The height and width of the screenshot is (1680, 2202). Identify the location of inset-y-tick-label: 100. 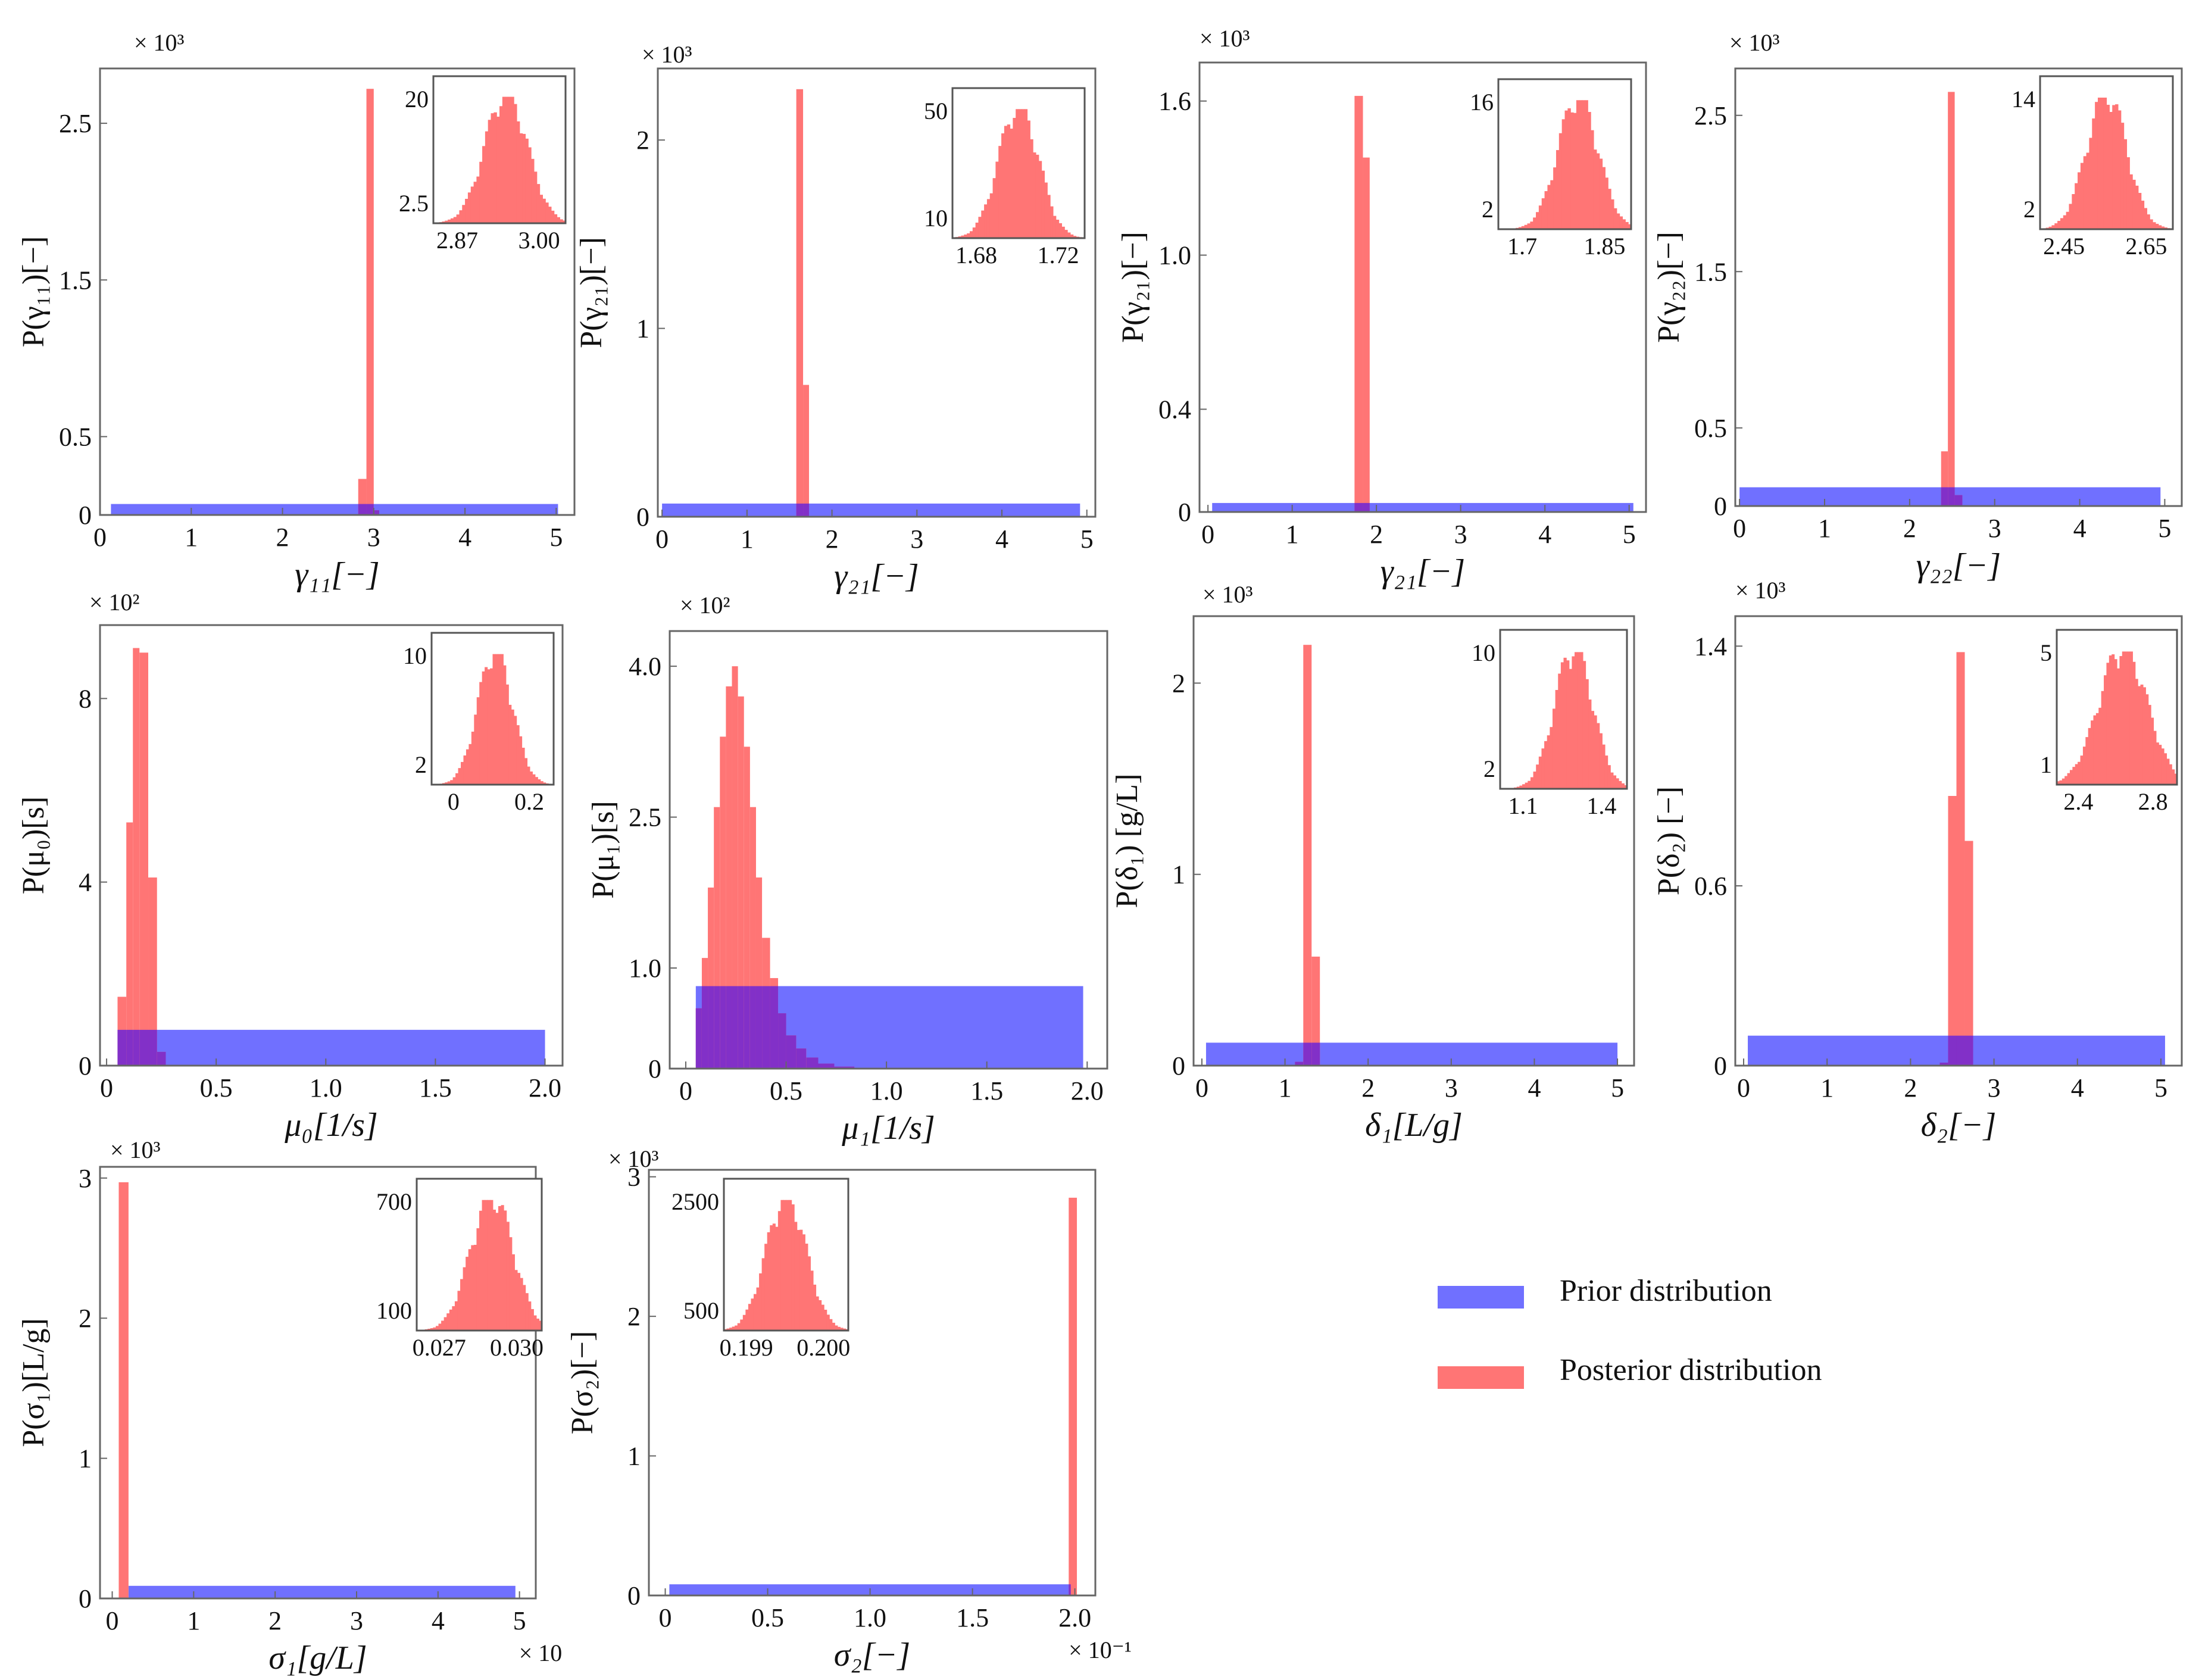
(394, 1311).